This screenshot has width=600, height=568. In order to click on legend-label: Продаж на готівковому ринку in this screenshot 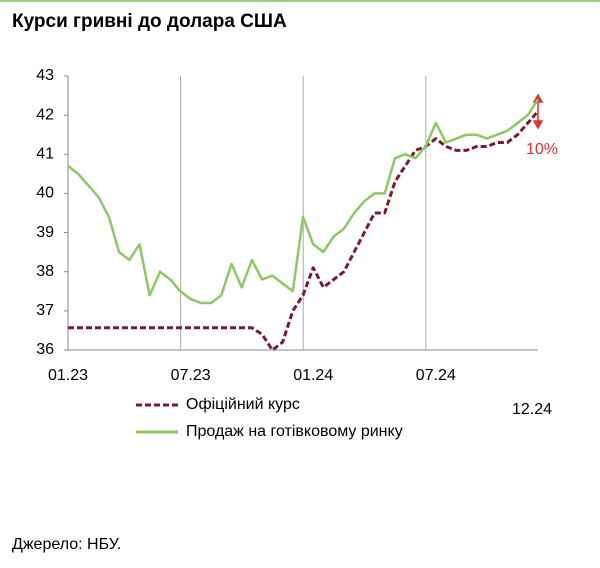, I will do `click(294, 431)`.